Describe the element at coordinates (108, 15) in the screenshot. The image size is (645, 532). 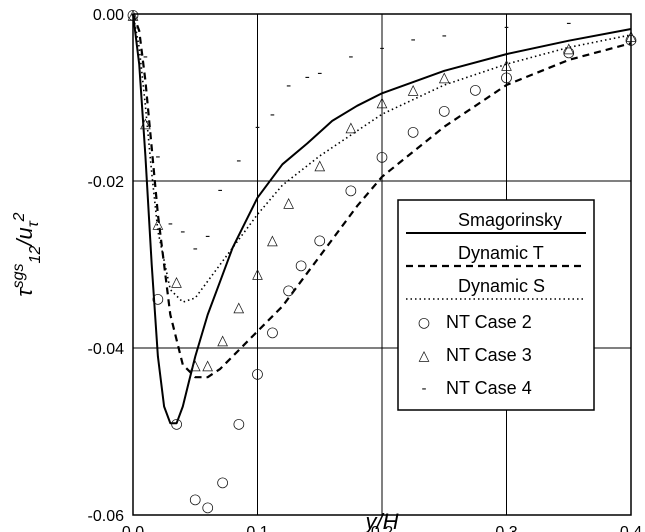
I see `y-tick-label: 0.00` at that location.